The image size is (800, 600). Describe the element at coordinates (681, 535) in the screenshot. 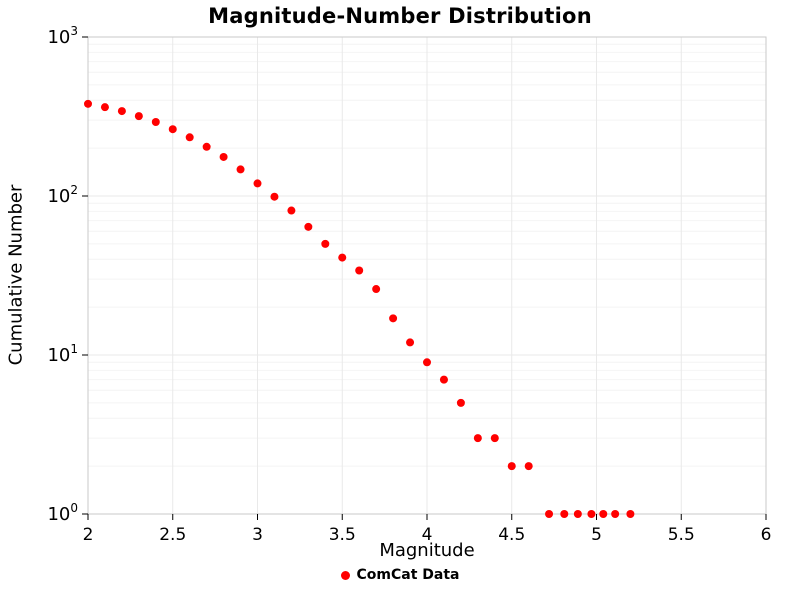

I see `x-tick-label: 5.5` at that location.